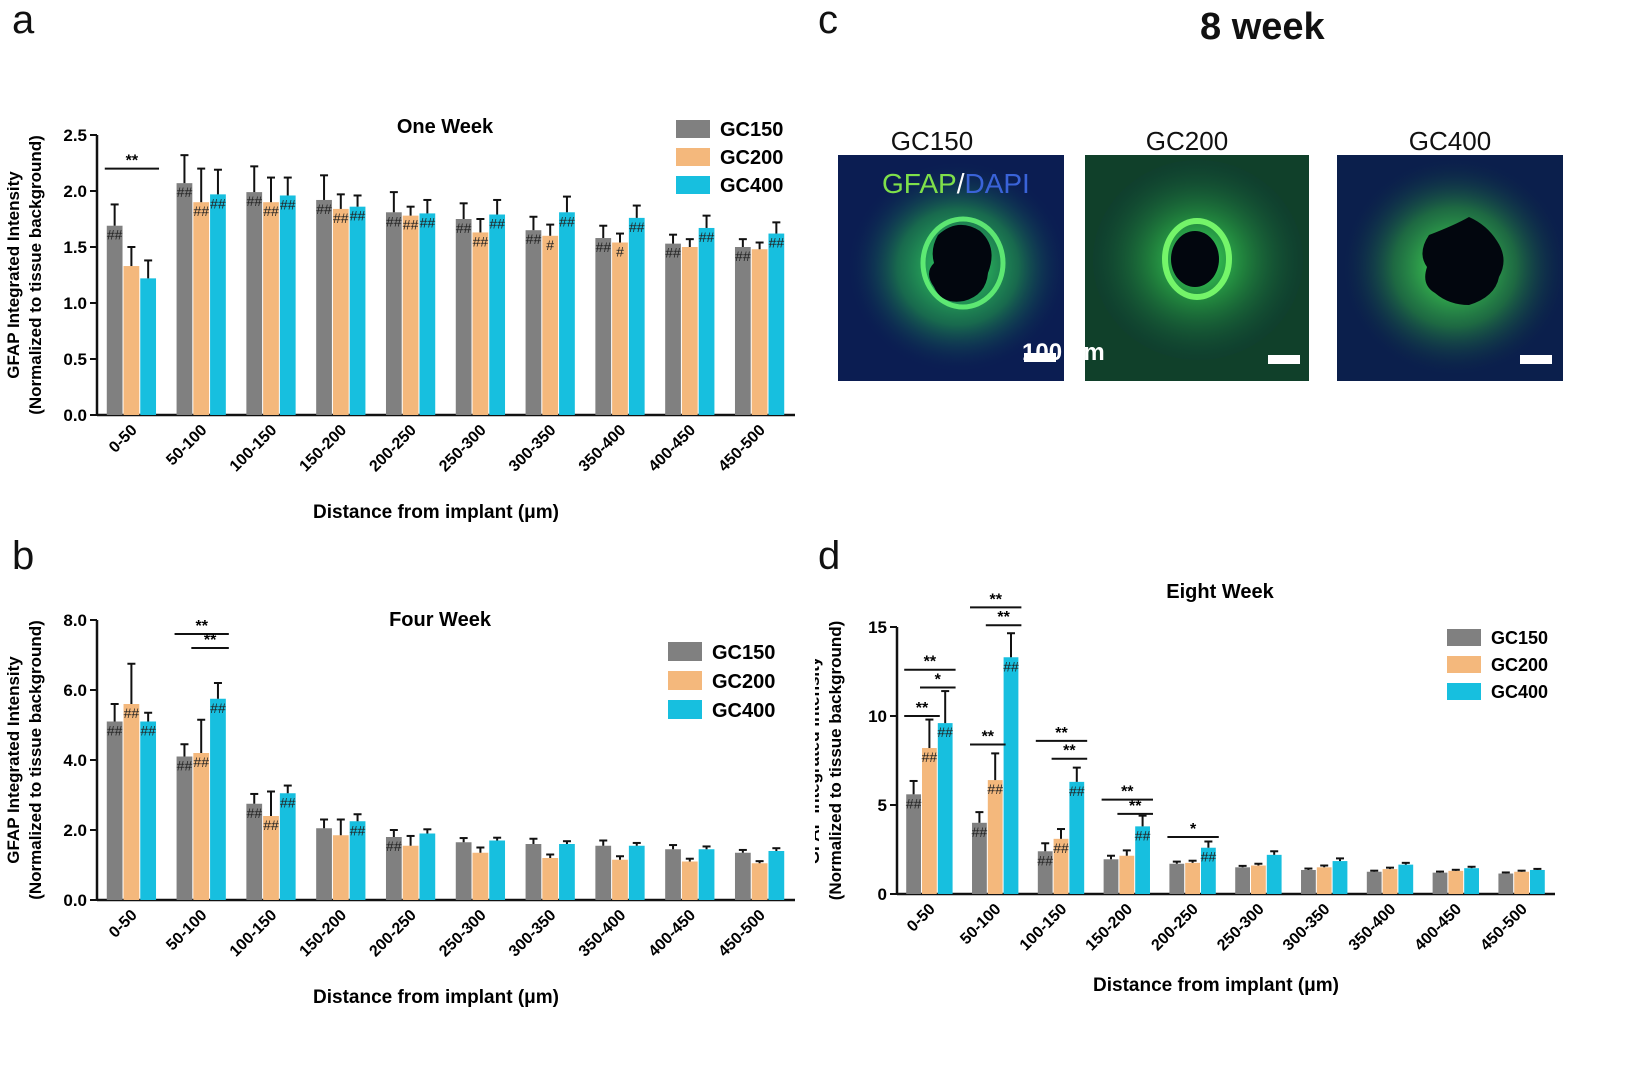  Describe the element at coordinates (835, 761) in the screenshot. I see `y-axis-label-line2: (Normalized to tissue background)` at that location.